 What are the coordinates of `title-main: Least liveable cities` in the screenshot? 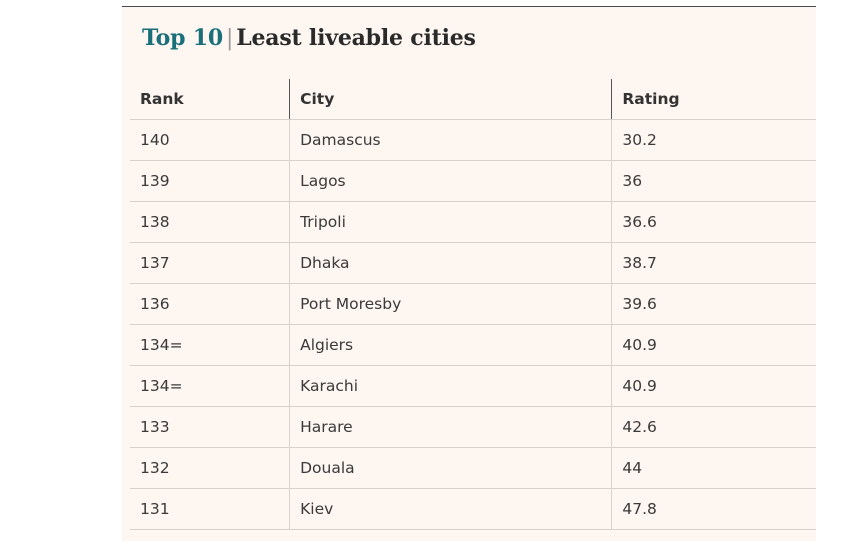 It's located at (356, 38).